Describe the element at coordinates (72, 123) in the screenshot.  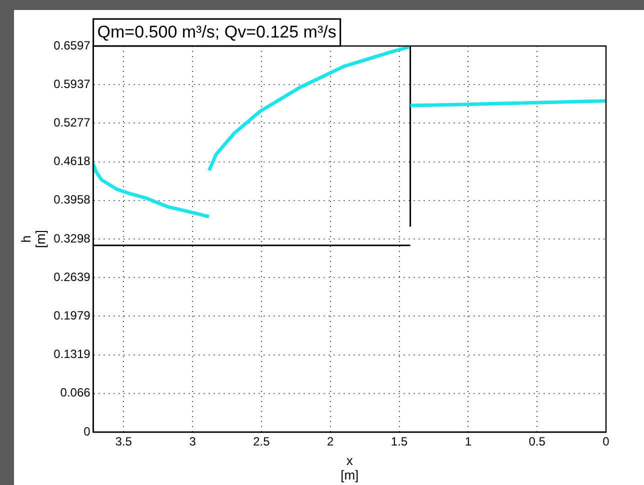
I see `y-tick-label: 0.5277` at that location.